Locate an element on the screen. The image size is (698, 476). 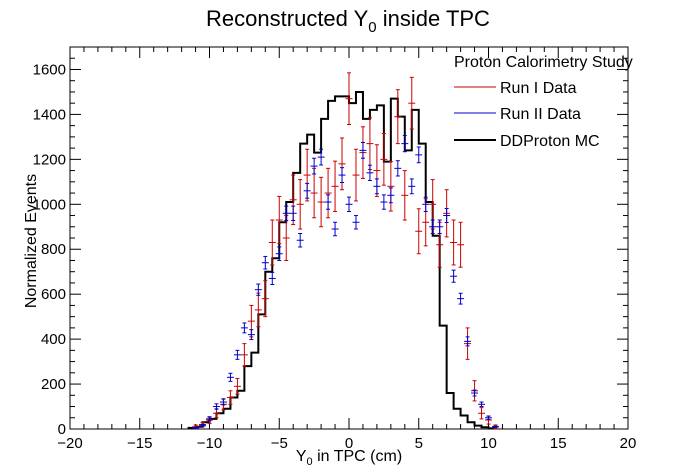
x-tick-label: 15 is located at coordinates (558, 443).